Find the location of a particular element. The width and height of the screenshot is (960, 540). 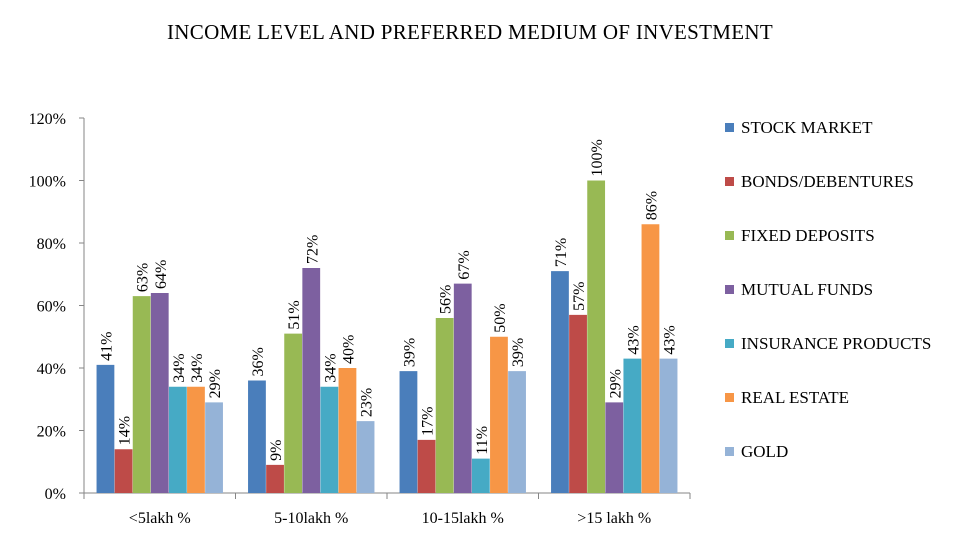

data-label: 71% is located at coordinates (561, 252).